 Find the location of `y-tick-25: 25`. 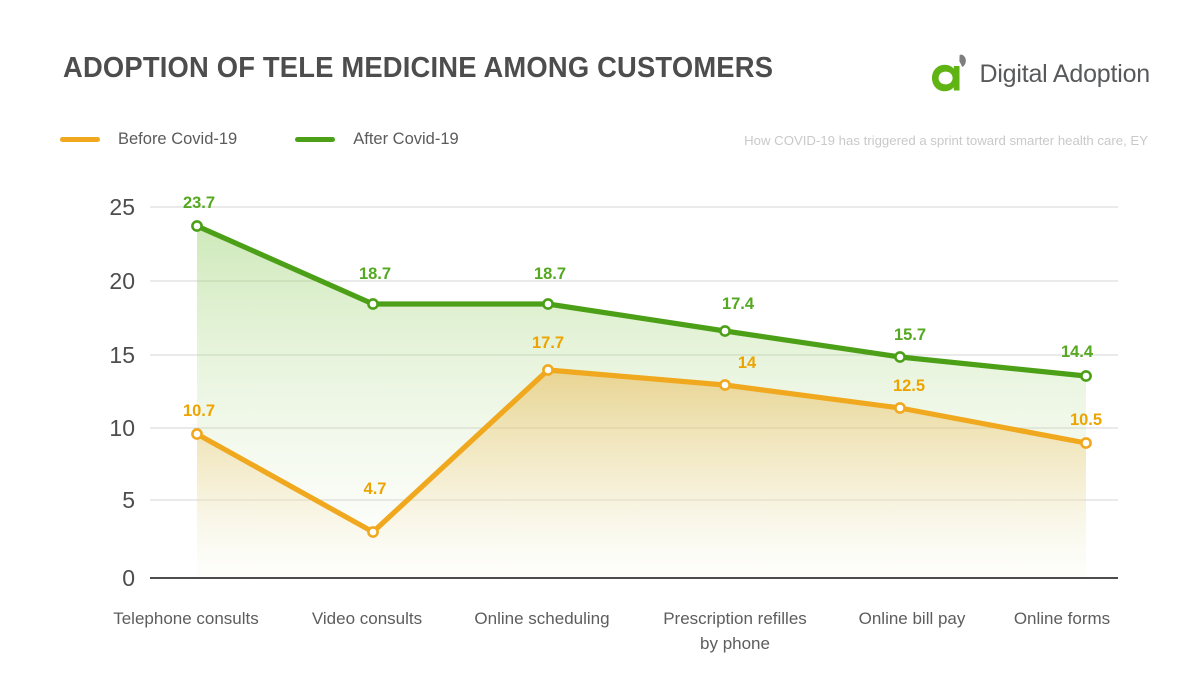

y-tick-25: 25 is located at coordinates (122, 207).